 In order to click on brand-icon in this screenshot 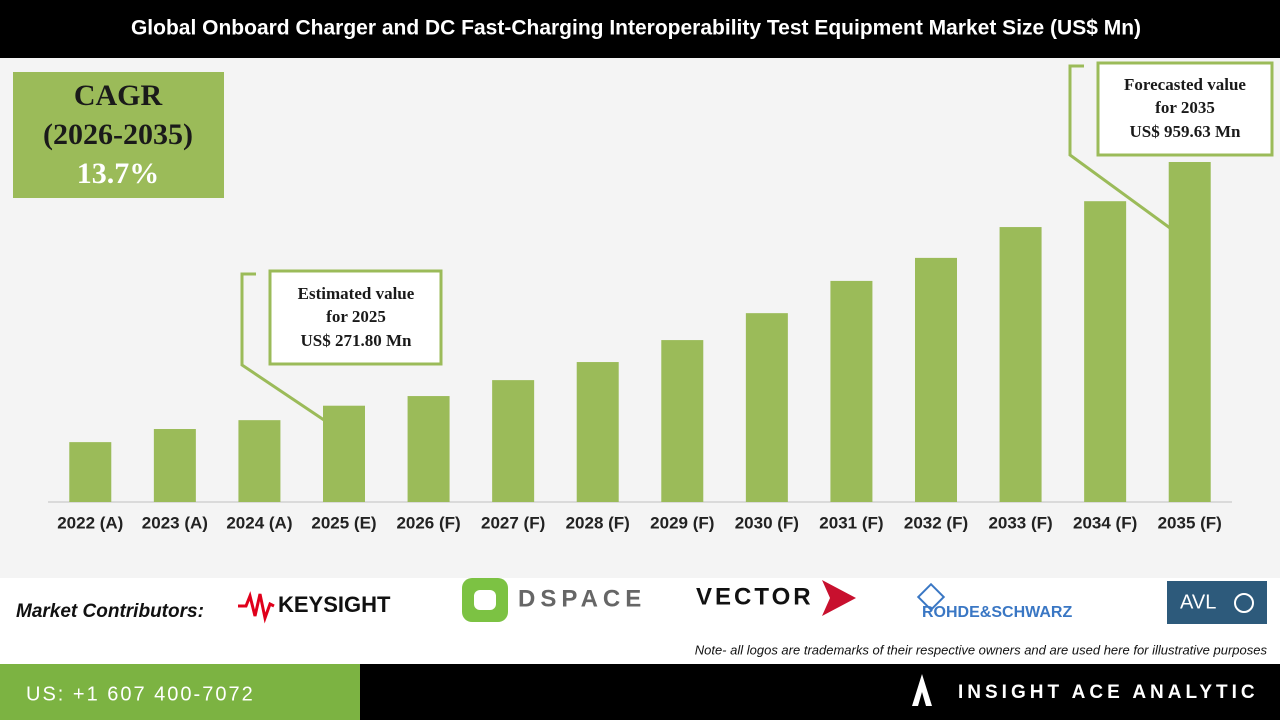, I will do `click(922, 690)`.